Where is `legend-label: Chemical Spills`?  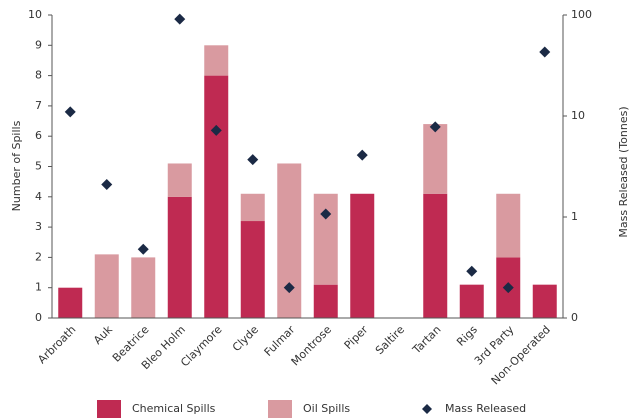
legend-label: Chemical Spills is located at coordinates (174, 408).